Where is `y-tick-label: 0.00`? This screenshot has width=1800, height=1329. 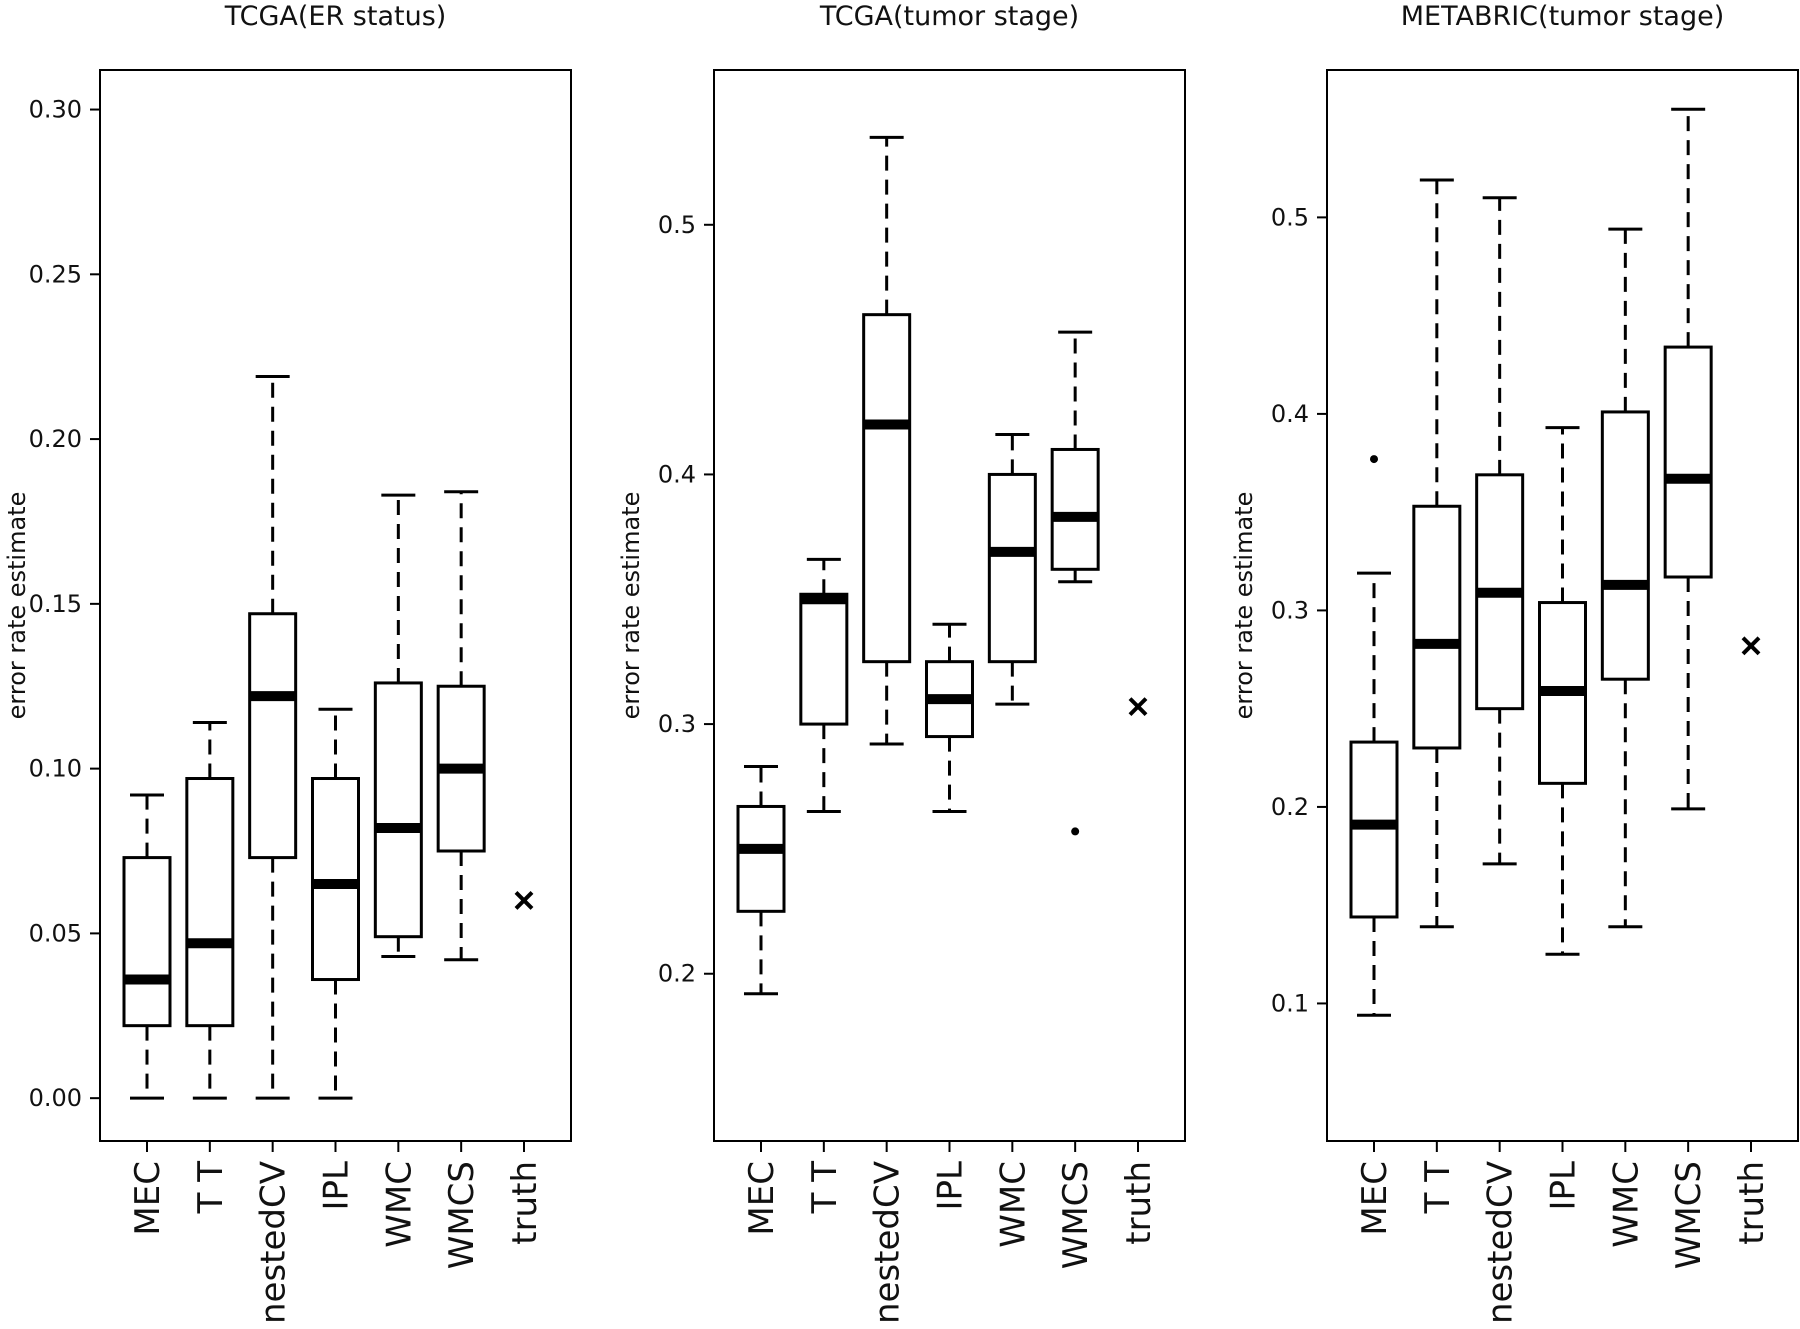
y-tick-label: 0.00 is located at coordinates (55, 1098).